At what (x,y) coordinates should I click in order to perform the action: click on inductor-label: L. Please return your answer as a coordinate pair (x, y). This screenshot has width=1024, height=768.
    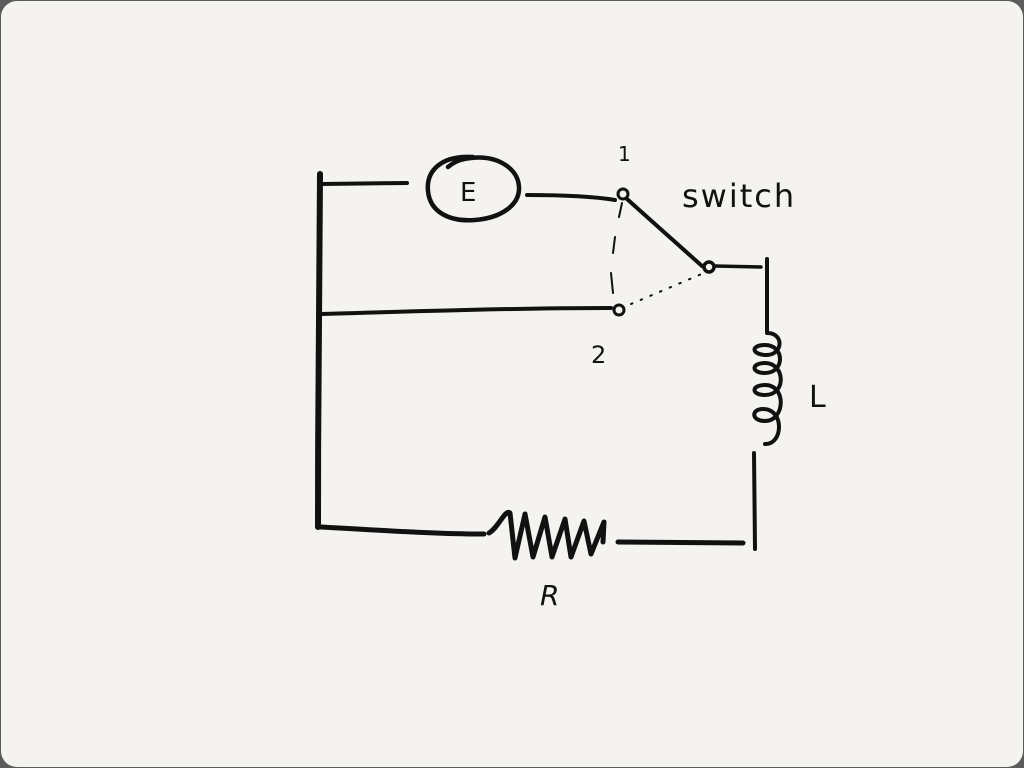
    Looking at the image, I should click on (817, 397).